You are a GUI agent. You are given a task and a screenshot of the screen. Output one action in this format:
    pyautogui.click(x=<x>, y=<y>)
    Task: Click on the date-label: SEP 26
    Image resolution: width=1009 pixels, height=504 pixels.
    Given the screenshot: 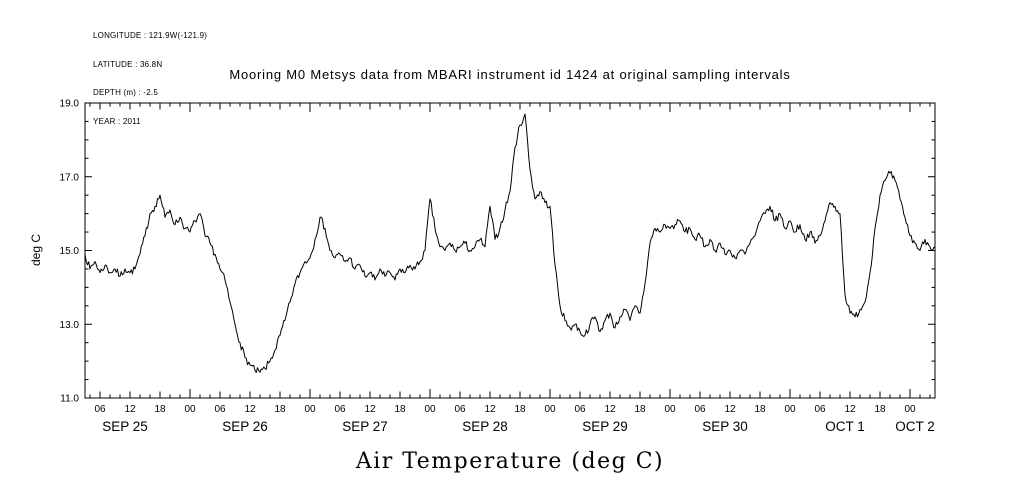 What is the action you would take?
    pyautogui.click(x=245, y=426)
    